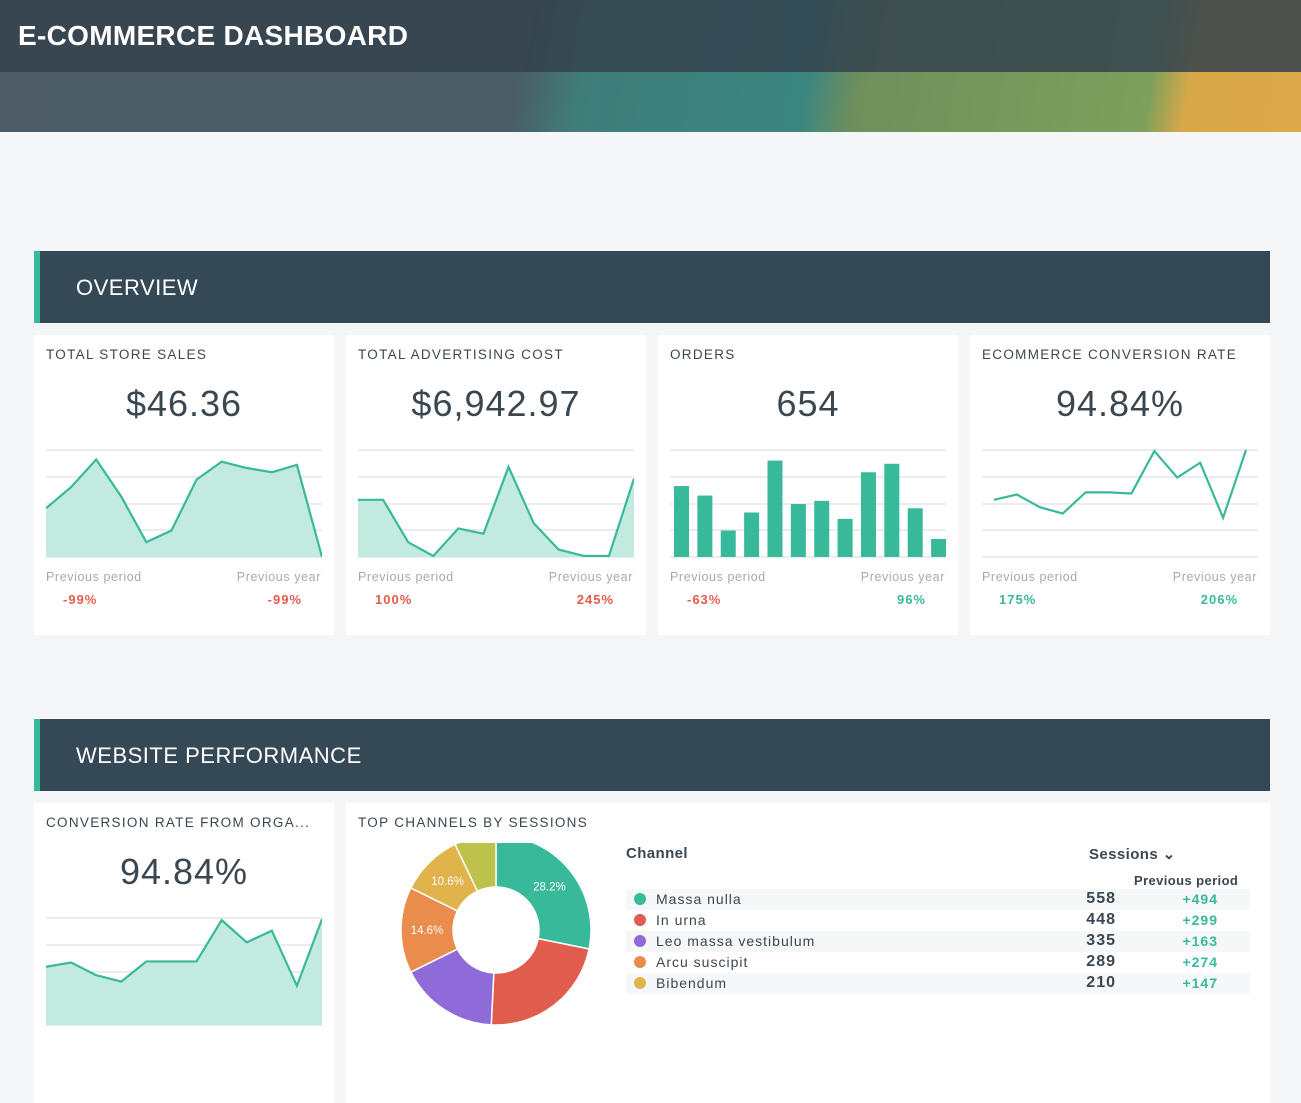 Image resolution: width=1301 pixels, height=1103 pixels. Describe the element at coordinates (1169, 854) in the screenshot. I see `chevron-down-icon: ⌄` at that location.